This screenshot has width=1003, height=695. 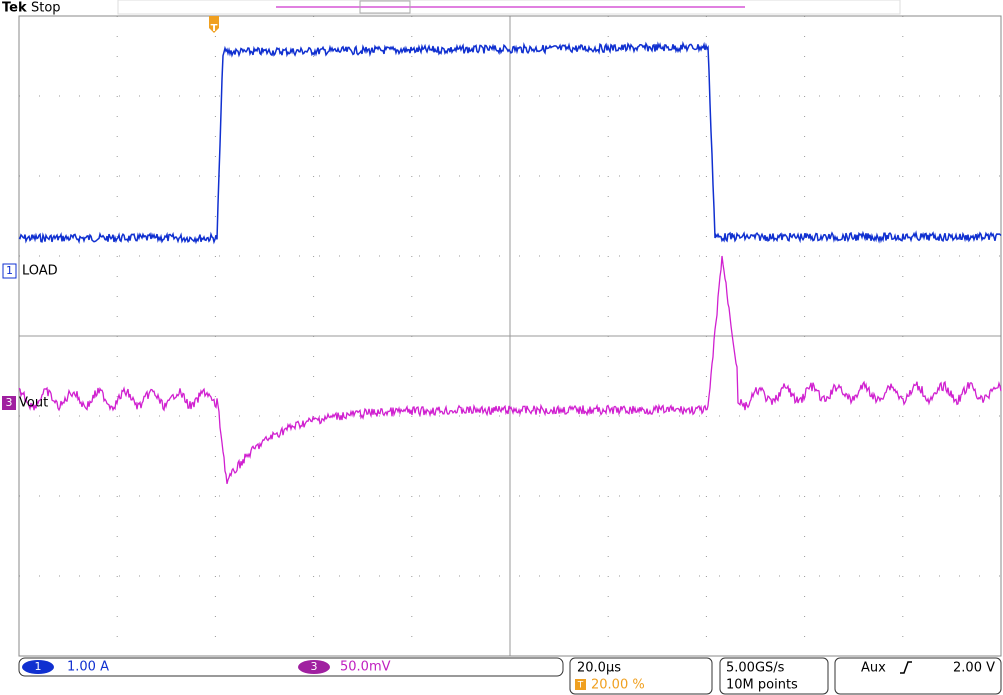 I want to click on ch1-badge, so click(x=38, y=667).